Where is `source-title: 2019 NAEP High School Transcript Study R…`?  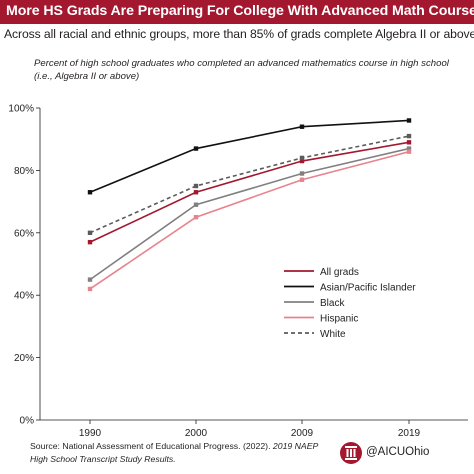 source-title: 2019 NAEP High School Transcript Study R… is located at coordinates (174, 452).